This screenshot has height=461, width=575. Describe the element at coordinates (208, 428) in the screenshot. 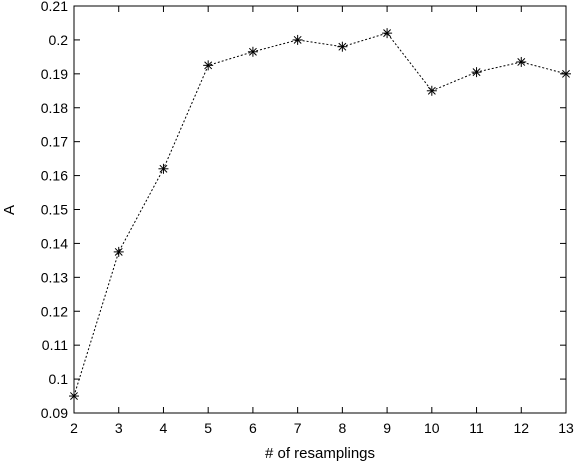

I see `x-tick-label: 5` at that location.